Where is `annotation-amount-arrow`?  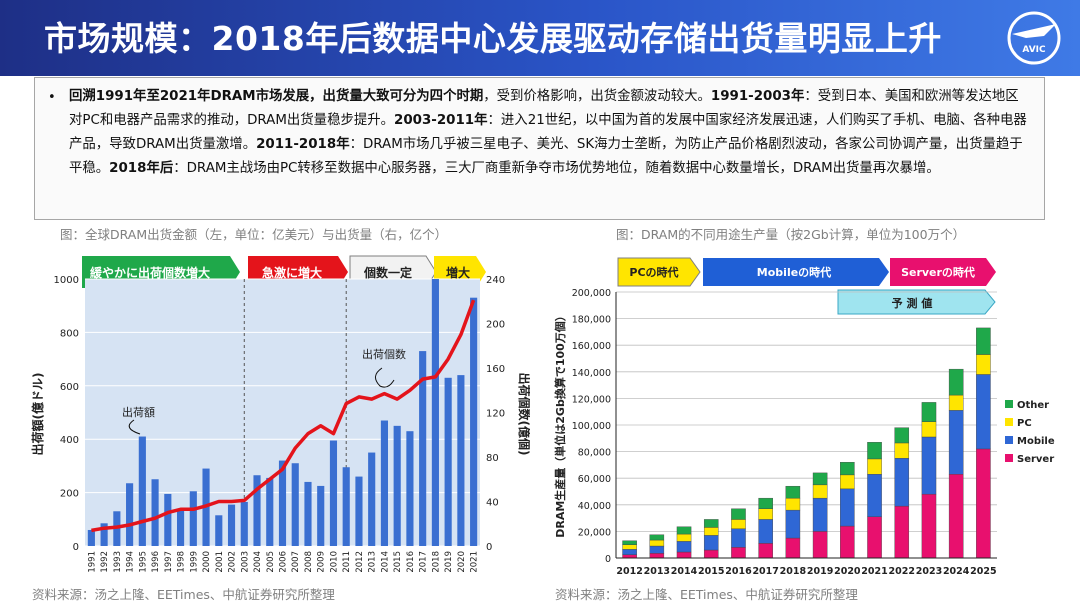
annotation-amount-arrow is located at coordinates (134, 427).